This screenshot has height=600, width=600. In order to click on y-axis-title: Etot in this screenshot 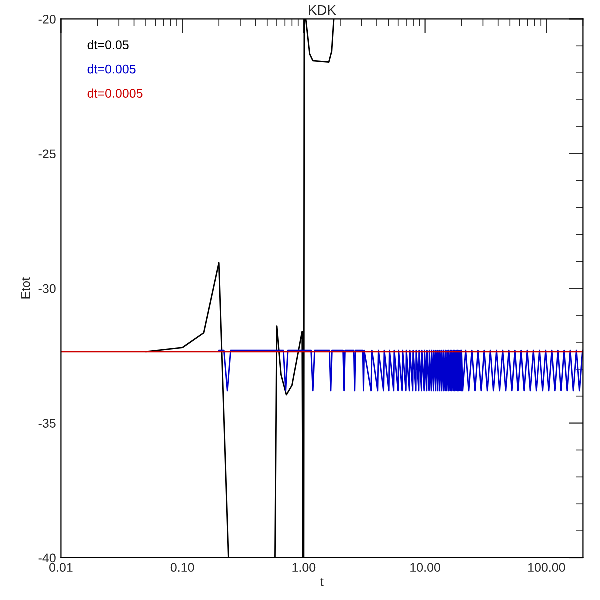, I will do `click(26, 288)`.